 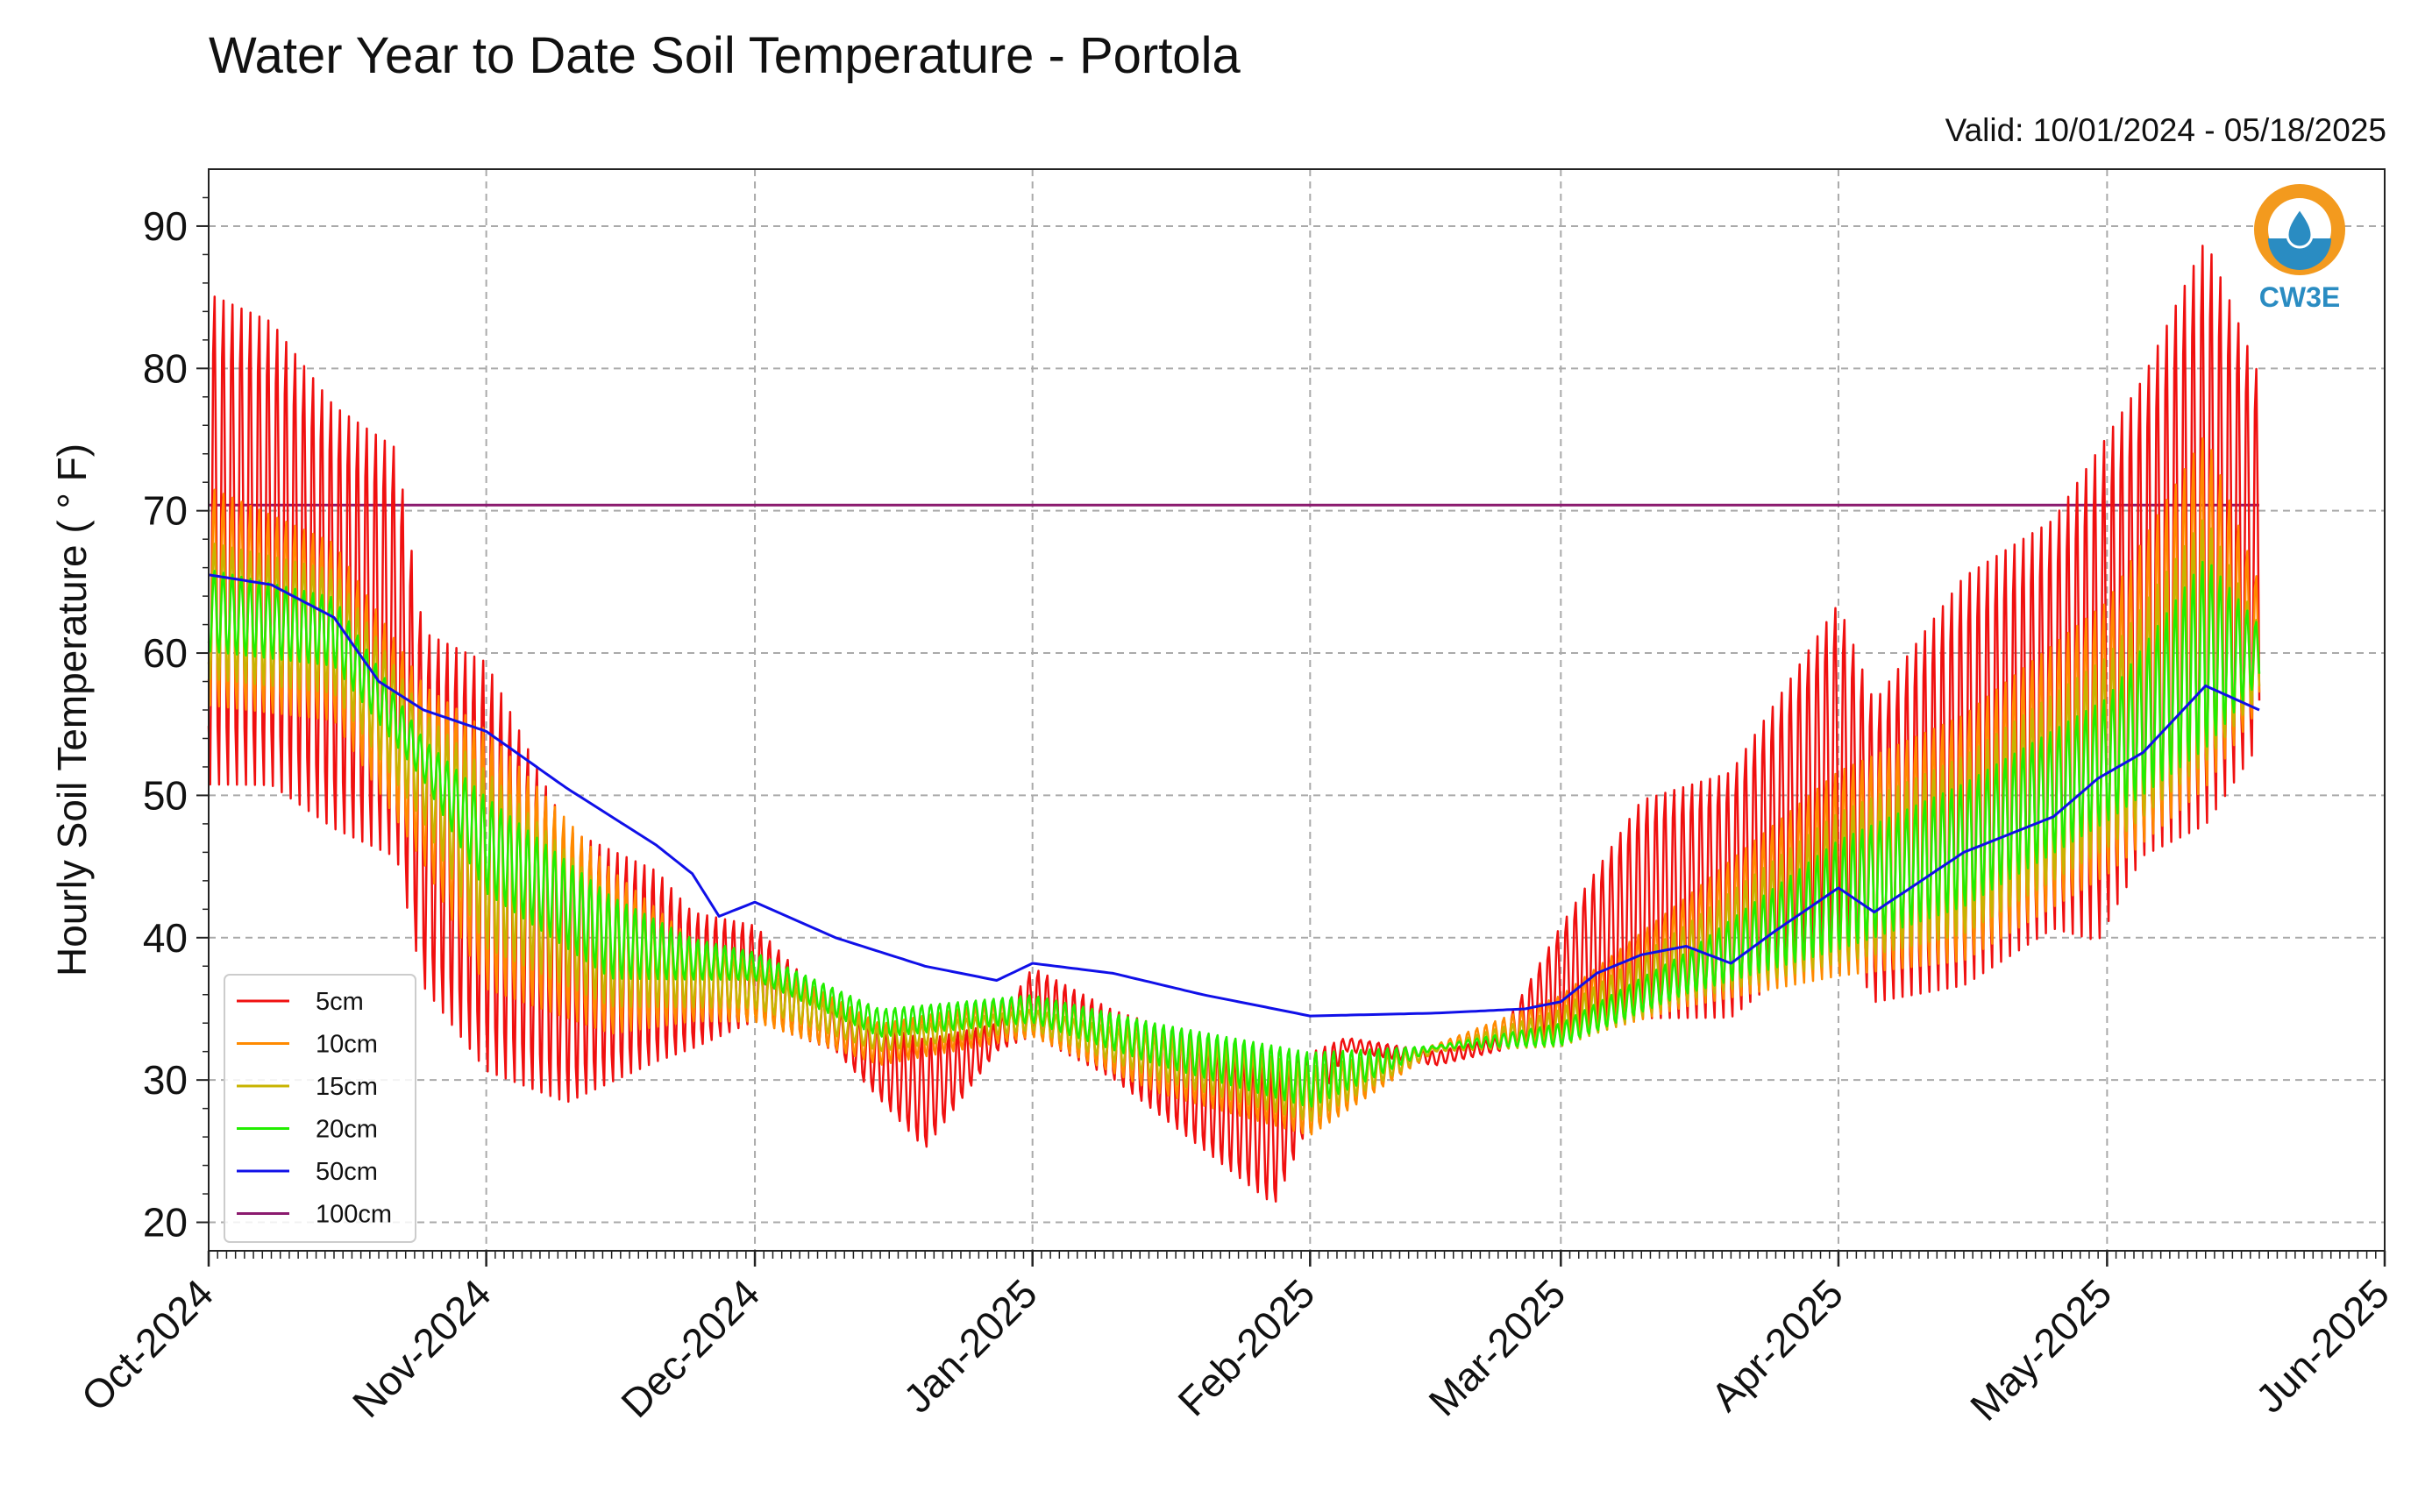 I want to click on legend-label: 10cm, so click(x=347, y=1045).